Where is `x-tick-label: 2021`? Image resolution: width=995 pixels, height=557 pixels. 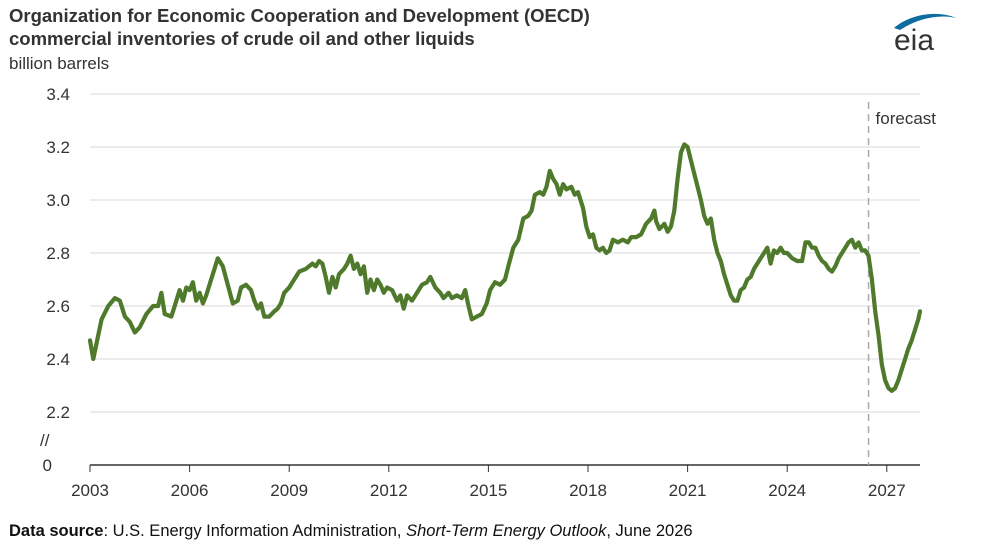
x-tick-label: 2021 is located at coordinates (688, 490).